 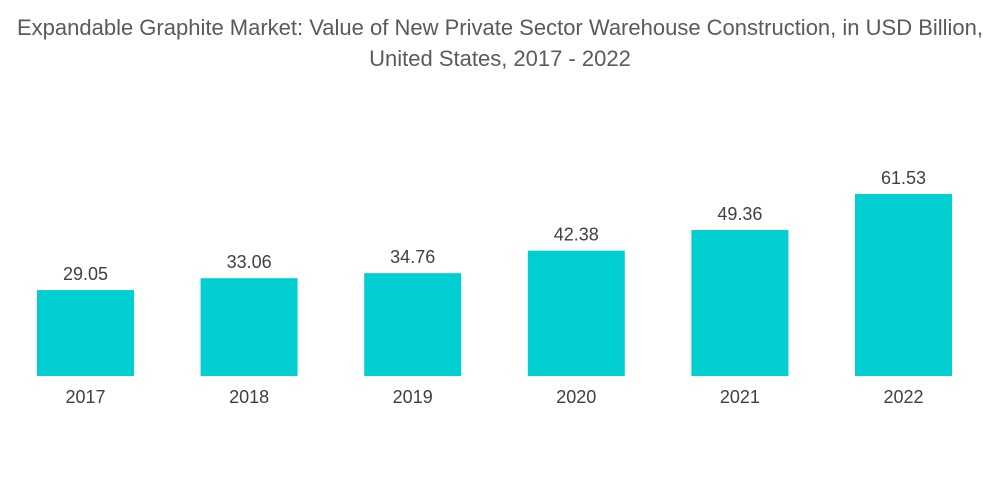 I want to click on bar-2019, so click(x=413, y=324).